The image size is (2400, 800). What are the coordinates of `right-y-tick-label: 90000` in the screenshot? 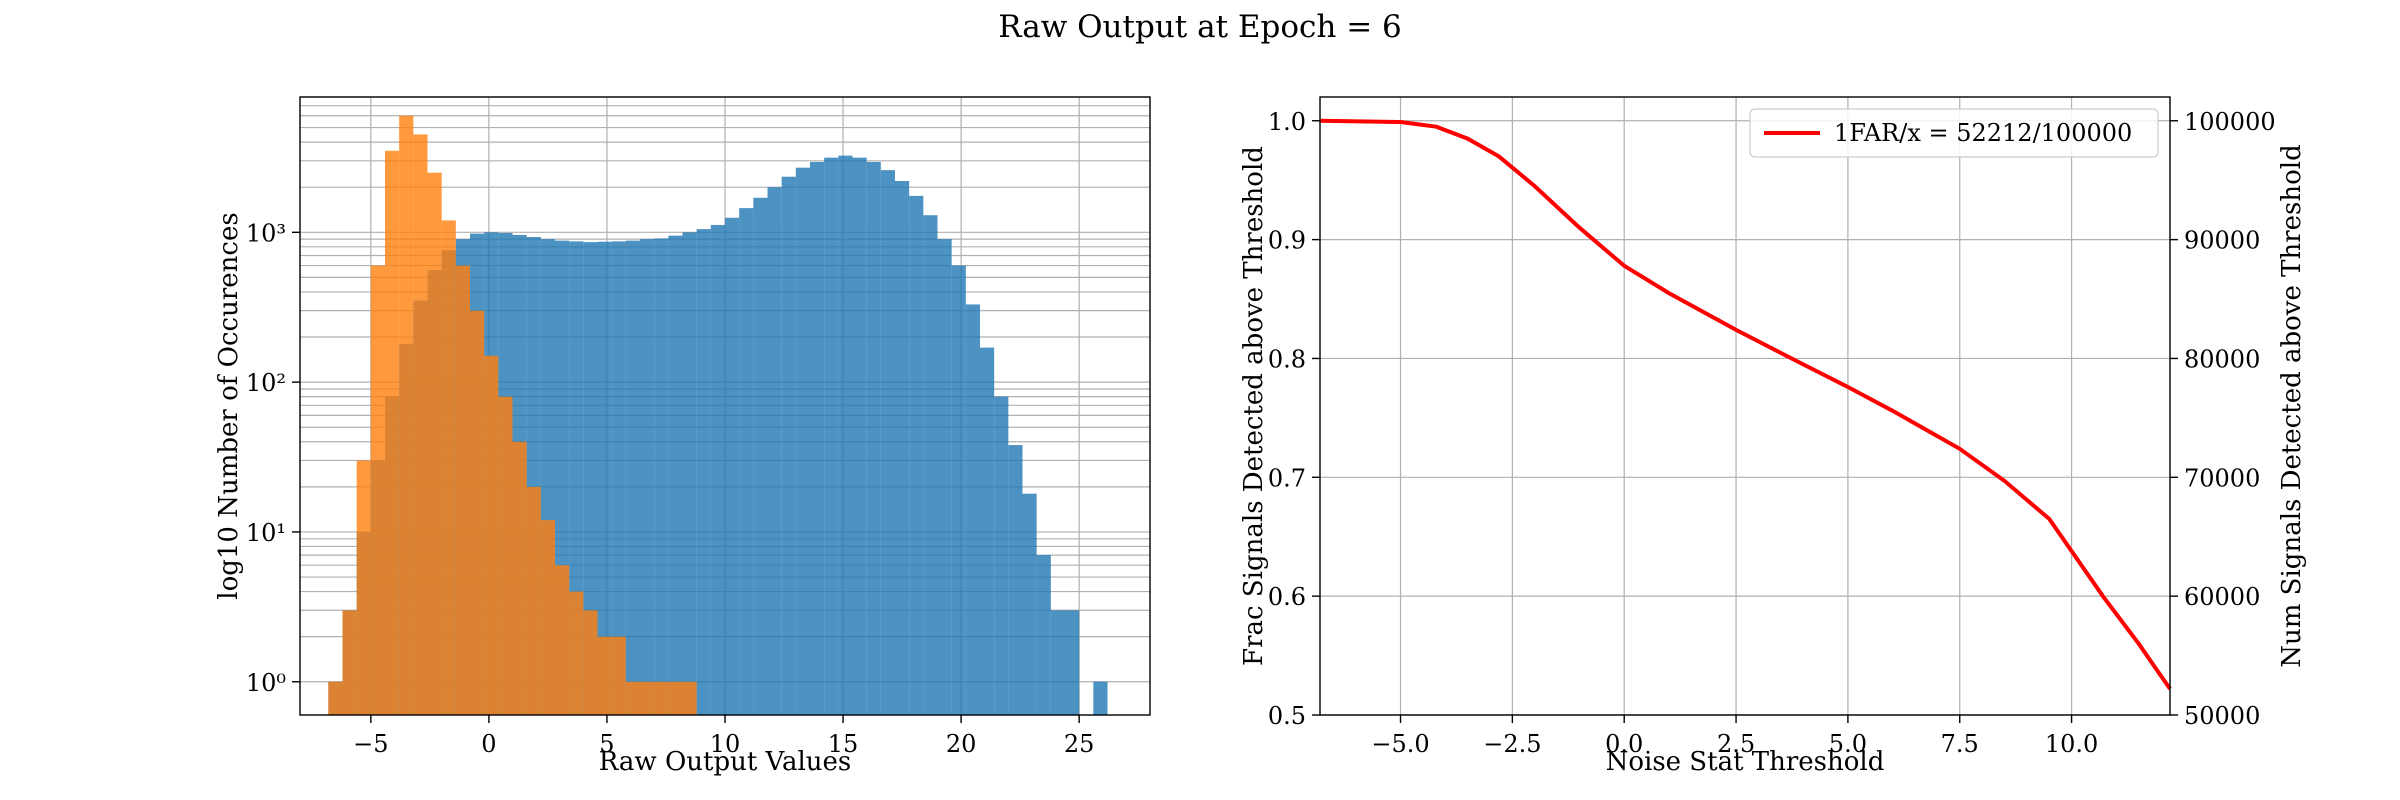 It's located at (2222, 241).